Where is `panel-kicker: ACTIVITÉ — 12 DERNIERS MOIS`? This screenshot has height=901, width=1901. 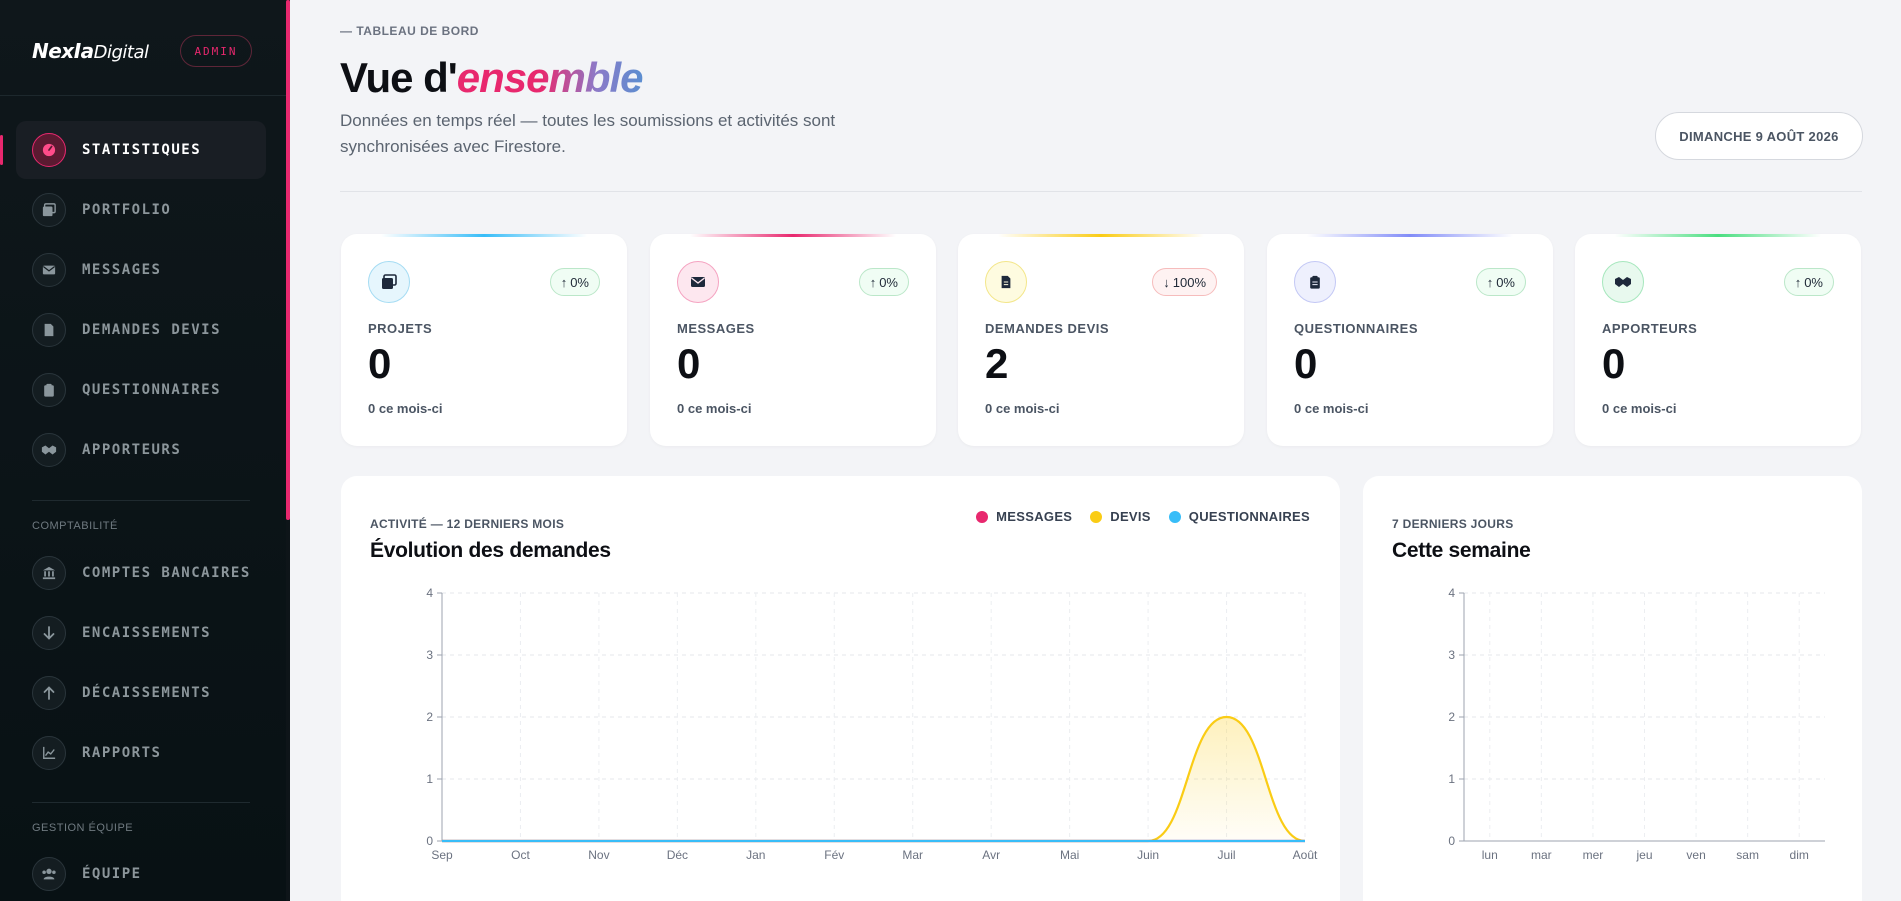
panel-kicker: ACTIVITÉ — 12 DERNIERS MOIS is located at coordinates (467, 524).